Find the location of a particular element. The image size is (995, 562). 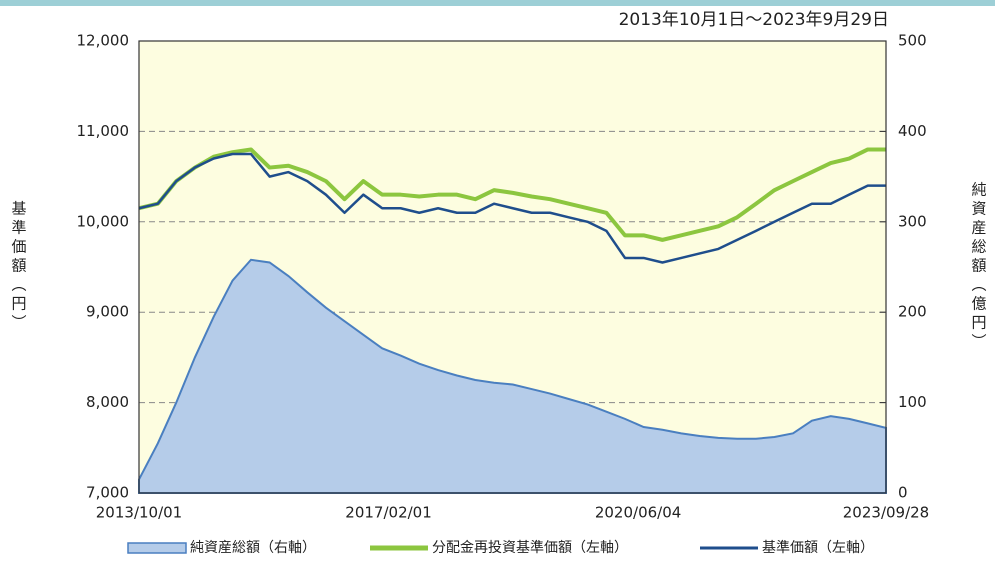

y2-tick-label: 0 is located at coordinates (903, 493).